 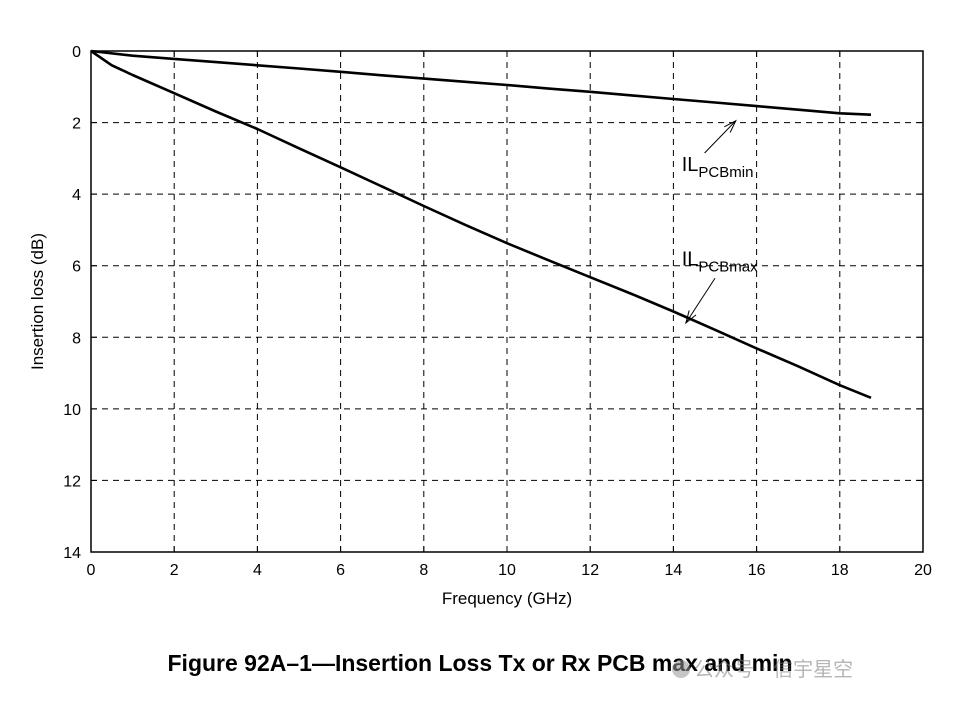 What do you see at coordinates (590, 570) in the screenshot?
I see `x-tick-label: 12` at bounding box center [590, 570].